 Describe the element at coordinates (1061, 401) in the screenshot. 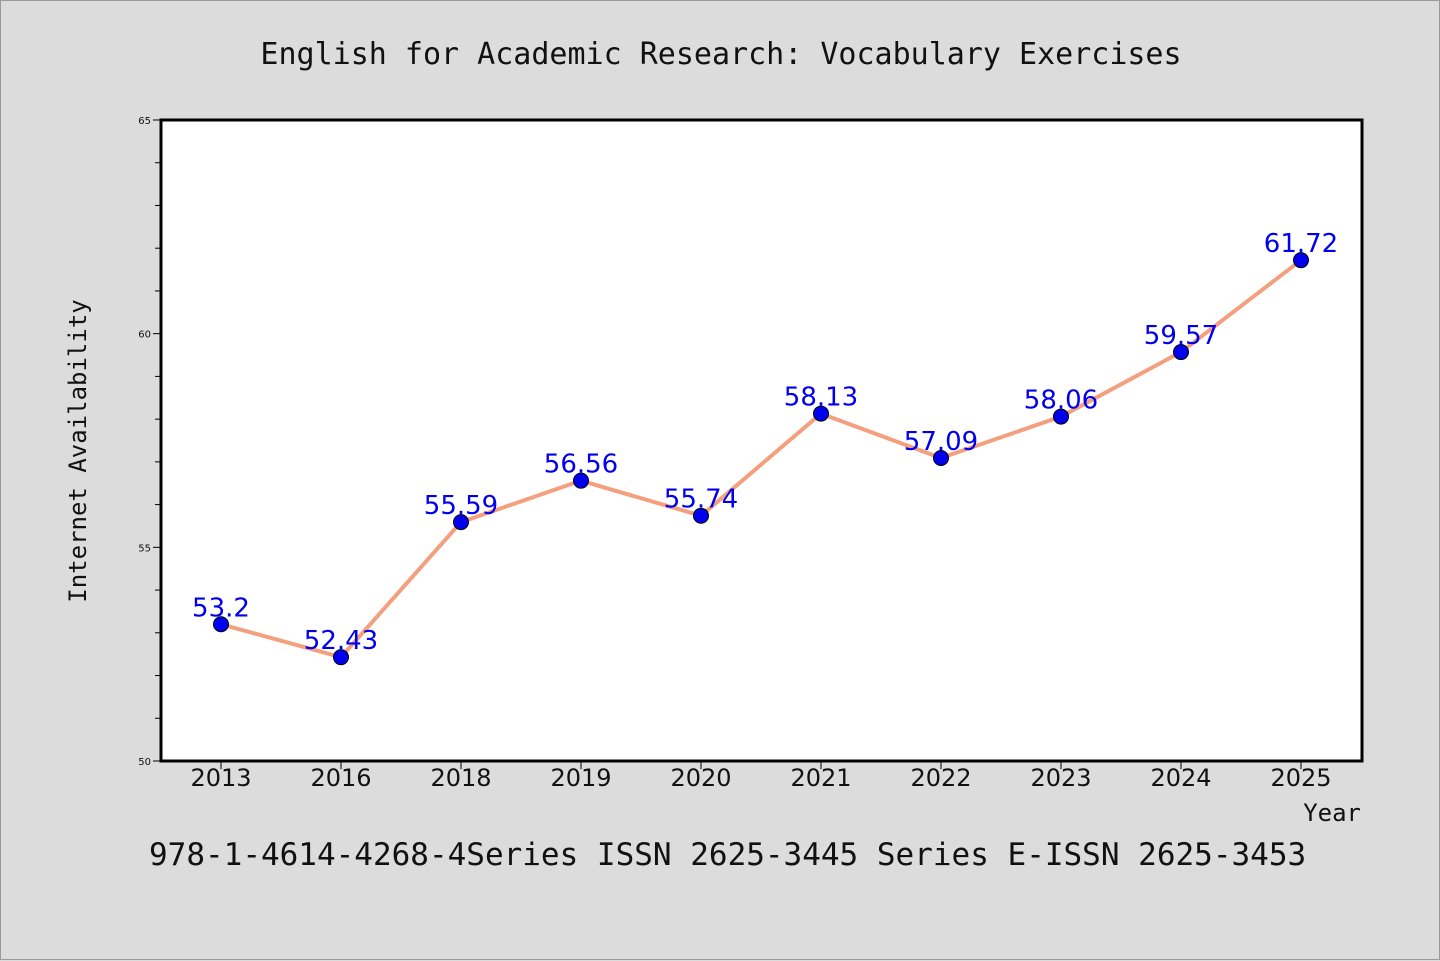

I see `data-label: 58.06` at that location.